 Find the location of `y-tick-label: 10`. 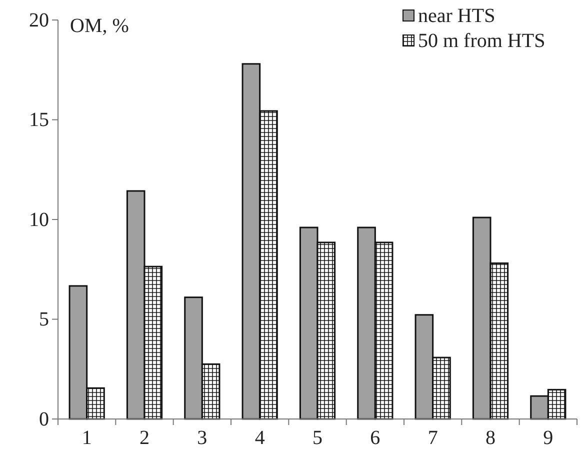

y-tick-label: 10 is located at coordinates (39, 219).